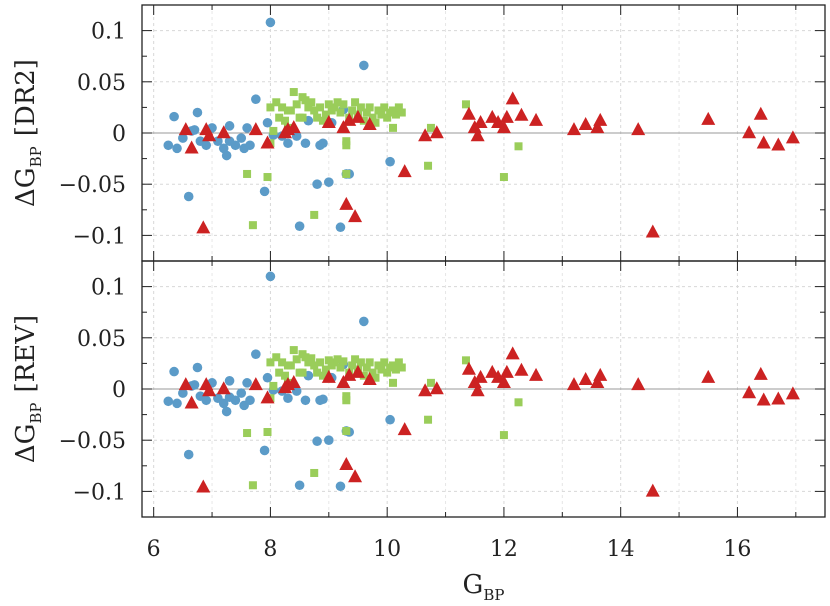  What do you see at coordinates (92, 185) in the screenshot?
I see `y-tick-label: −0.05` at bounding box center [92, 185].